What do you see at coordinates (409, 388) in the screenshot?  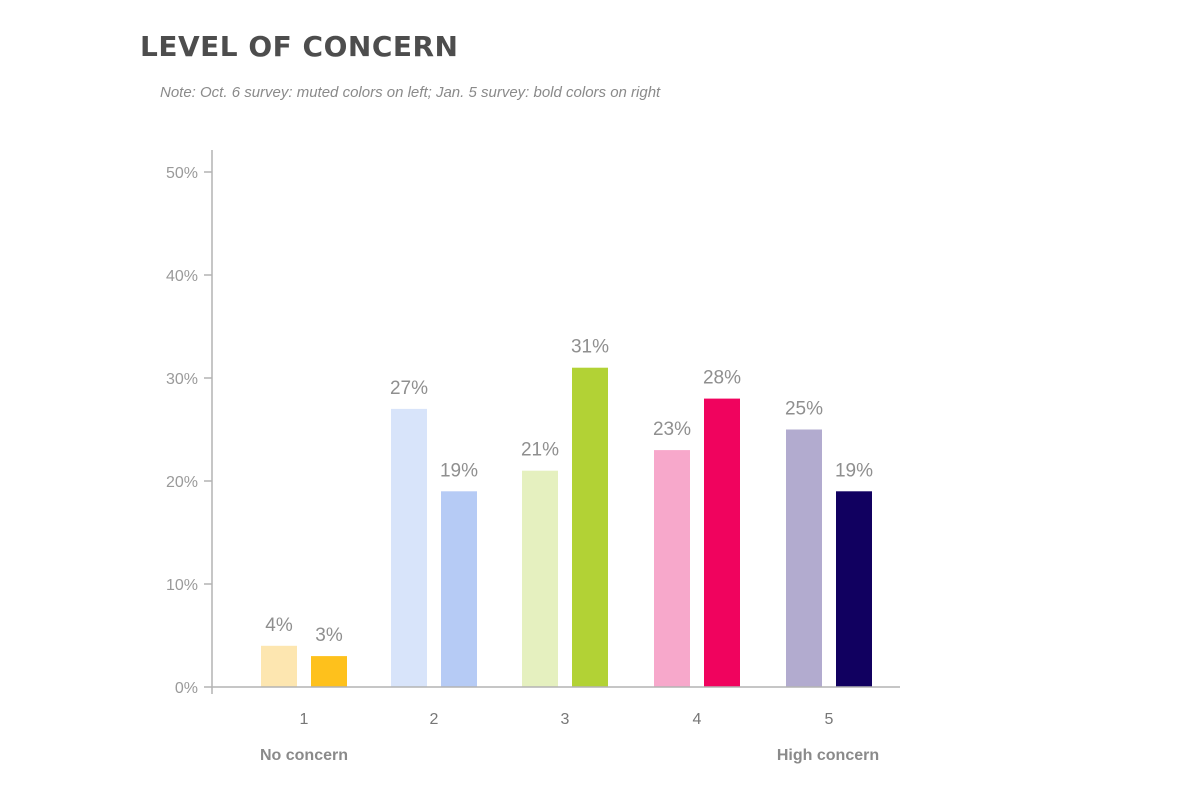 I see `data-label: 27%` at bounding box center [409, 388].